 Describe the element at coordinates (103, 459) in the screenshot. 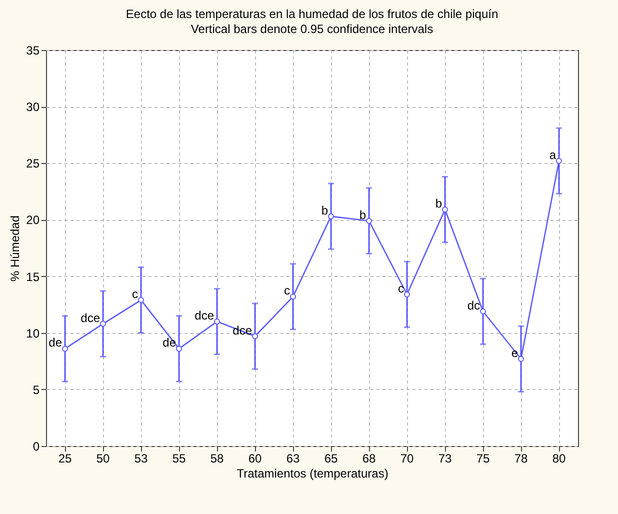

I see `x-tick-label: 50` at that location.